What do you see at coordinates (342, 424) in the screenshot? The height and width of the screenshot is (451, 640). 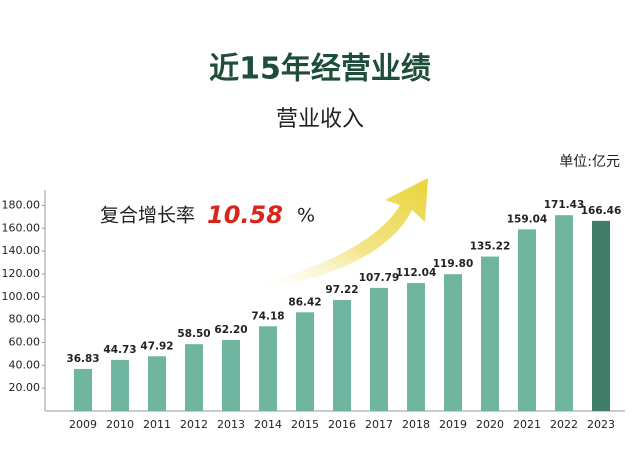 I see `x-tick-label: 2016` at bounding box center [342, 424].